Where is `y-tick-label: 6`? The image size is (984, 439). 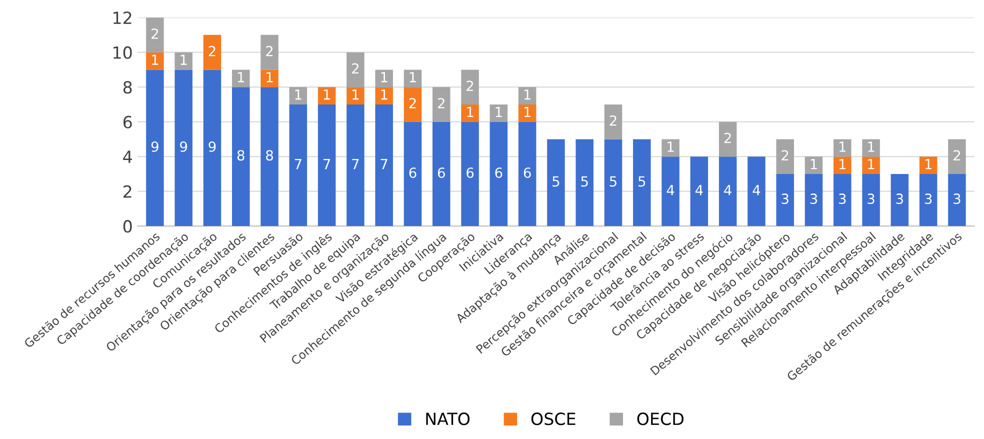 y-tick-label: 6 is located at coordinates (127, 122).